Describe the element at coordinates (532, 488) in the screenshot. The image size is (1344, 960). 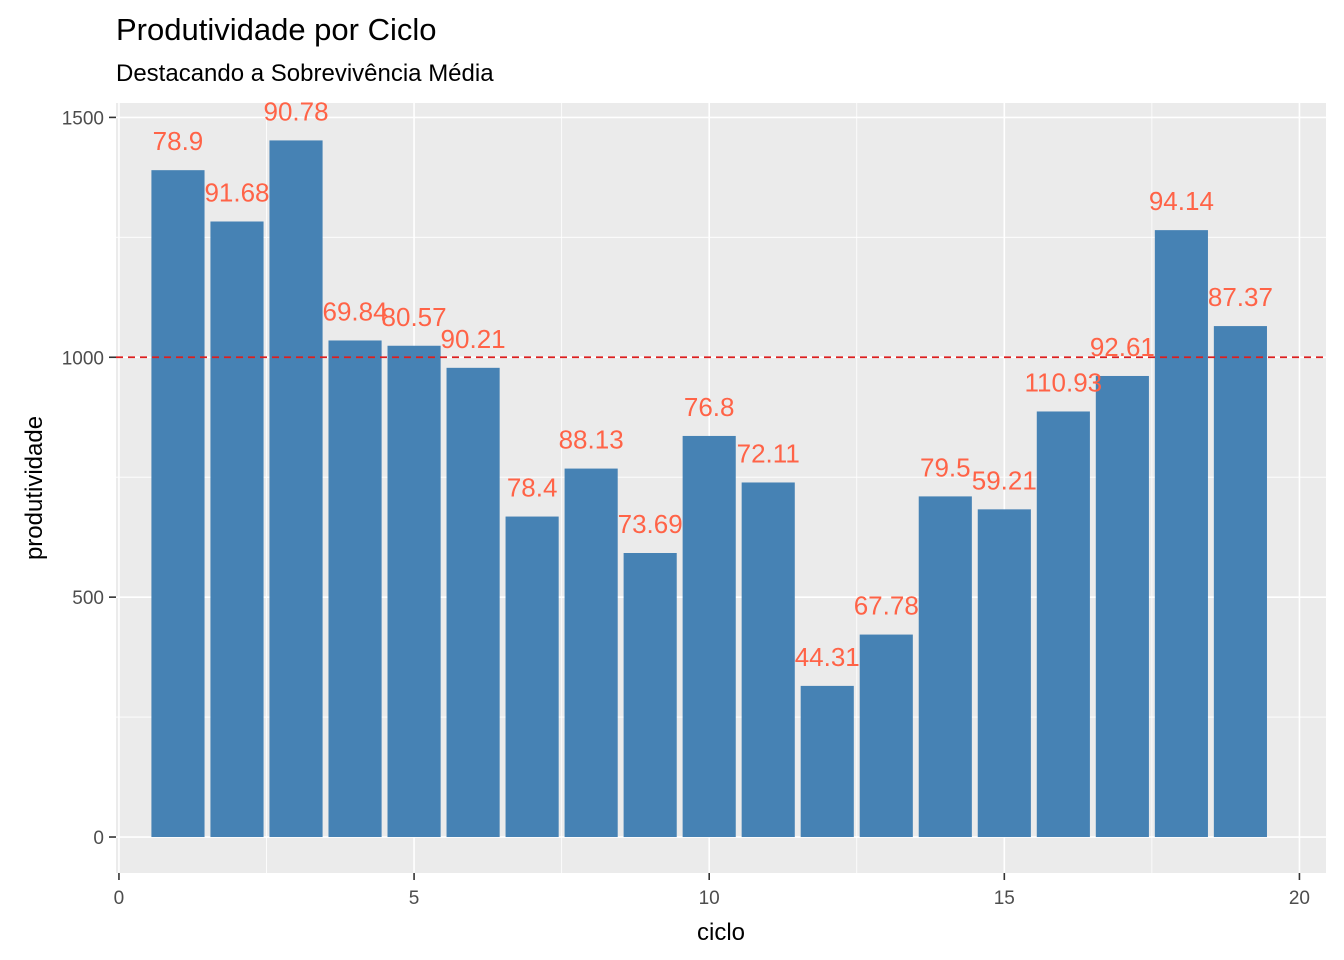
I see `data-label: 78.4` at that location.